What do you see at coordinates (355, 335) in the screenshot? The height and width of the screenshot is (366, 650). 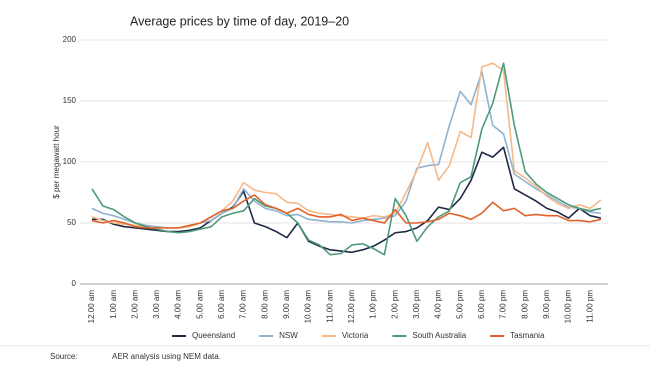 I see `legend-label: Victoria` at bounding box center [355, 335].